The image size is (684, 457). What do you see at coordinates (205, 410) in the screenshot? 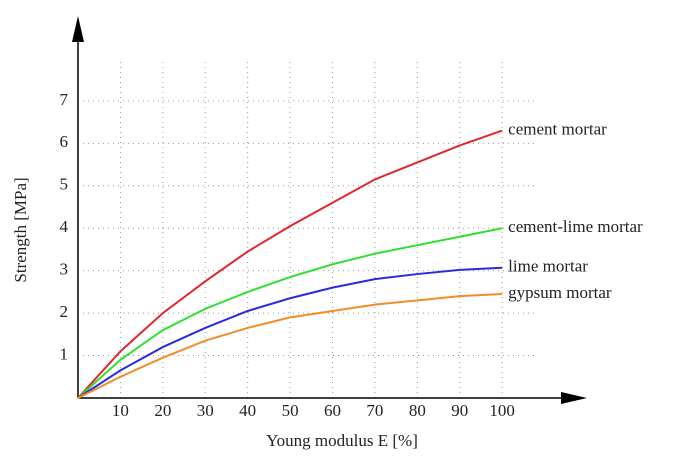
I see `x-tick-label: 30` at bounding box center [205, 410].